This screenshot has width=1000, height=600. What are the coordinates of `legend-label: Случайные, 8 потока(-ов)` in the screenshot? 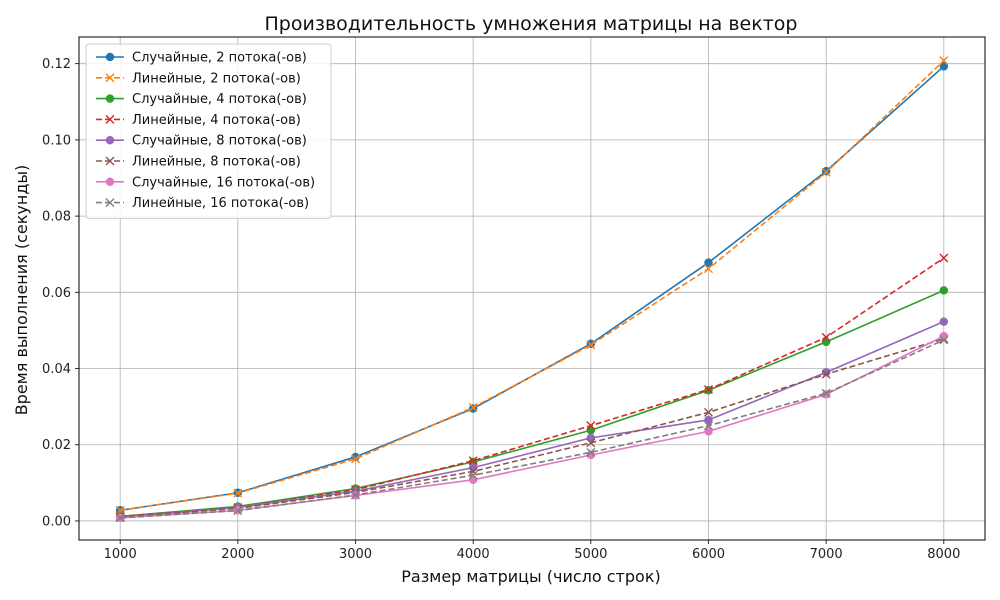 It's located at (219, 141).